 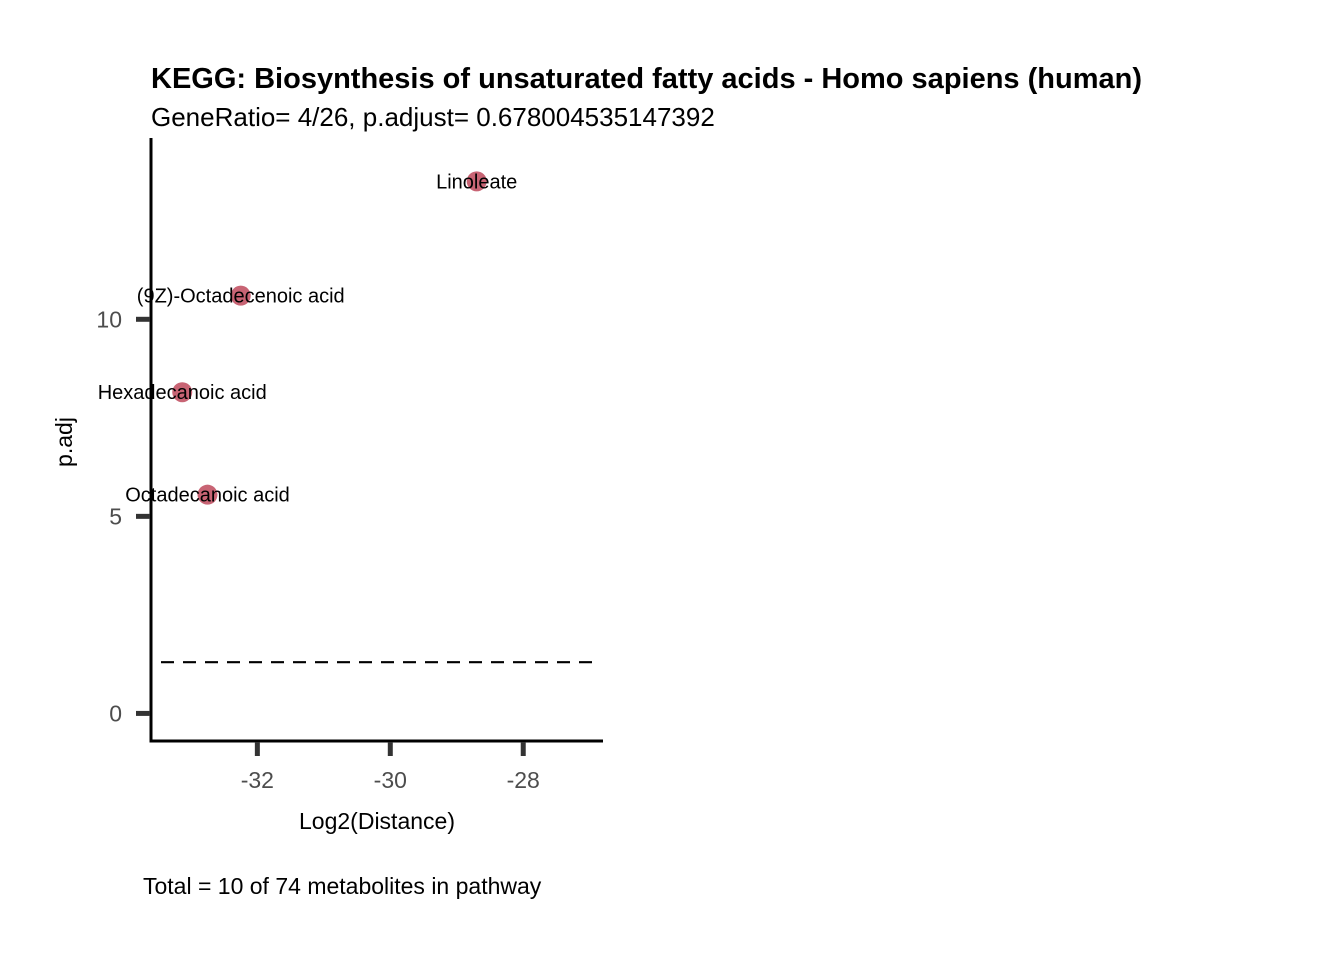 What do you see at coordinates (523, 780) in the screenshot?
I see `x-tick-label: -28` at bounding box center [523, 780].